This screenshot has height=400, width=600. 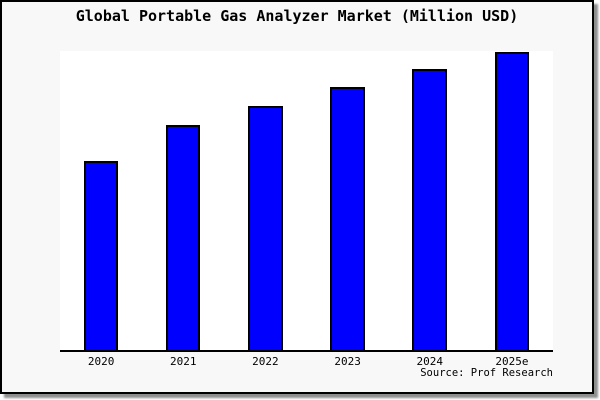 I want to click on bar-2022, so click(x=265, y=228).